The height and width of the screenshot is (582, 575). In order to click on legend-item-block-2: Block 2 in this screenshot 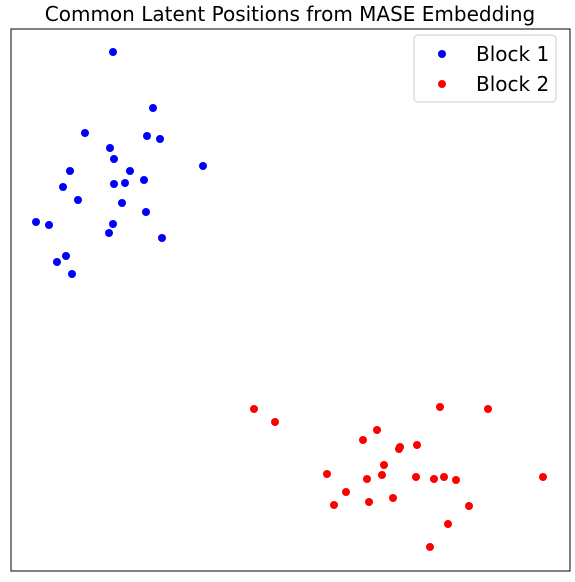, I will do `click(493, 84)`.